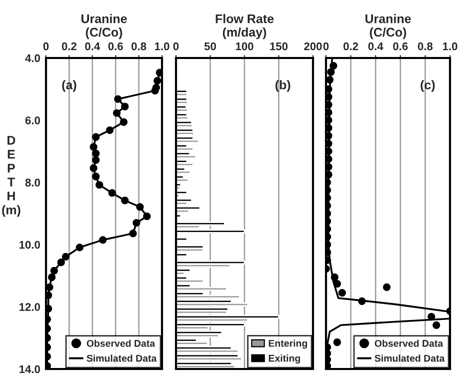 The width and height of the screenshot is (461, 377). Describe the element at coordinates (245, 27) in the screenshot. I see `x-axis-title: Flow Rate (m/day)` at that location.